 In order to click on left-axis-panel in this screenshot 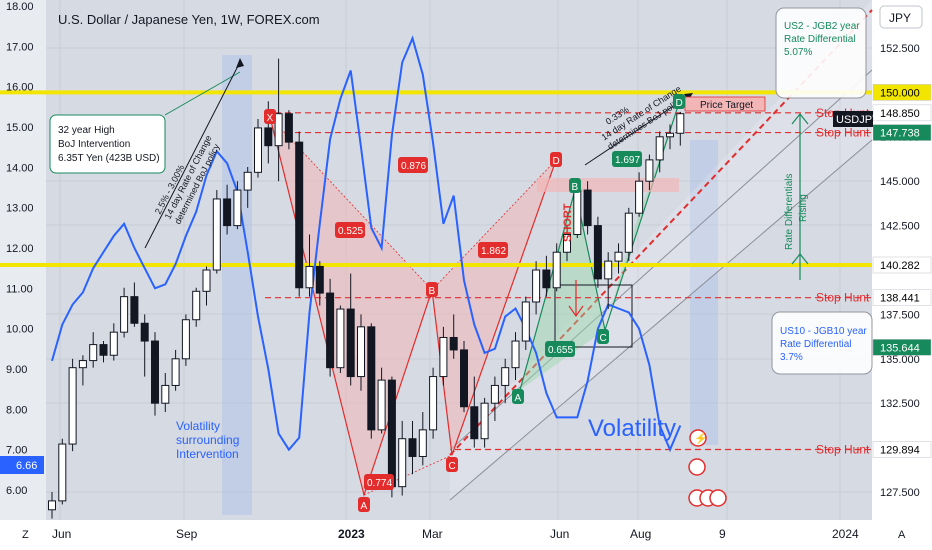, I will do `click(23, 260)`.